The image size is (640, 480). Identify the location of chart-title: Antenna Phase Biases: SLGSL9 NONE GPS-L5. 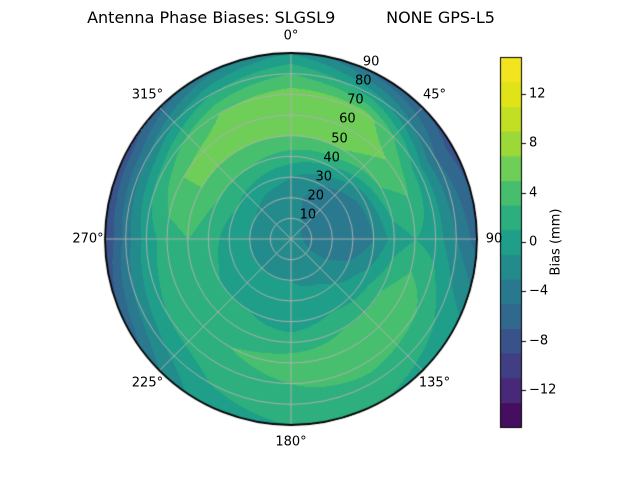
(291, 17).